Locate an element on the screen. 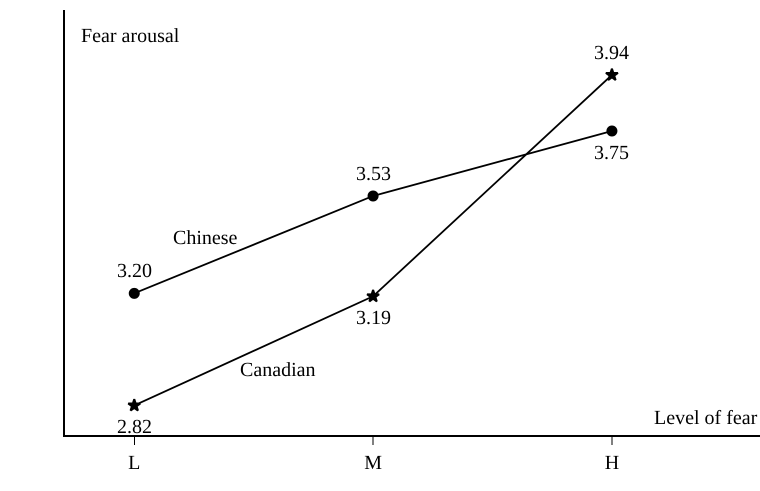  x-tick-label: L is located at coordinates (134, 463).